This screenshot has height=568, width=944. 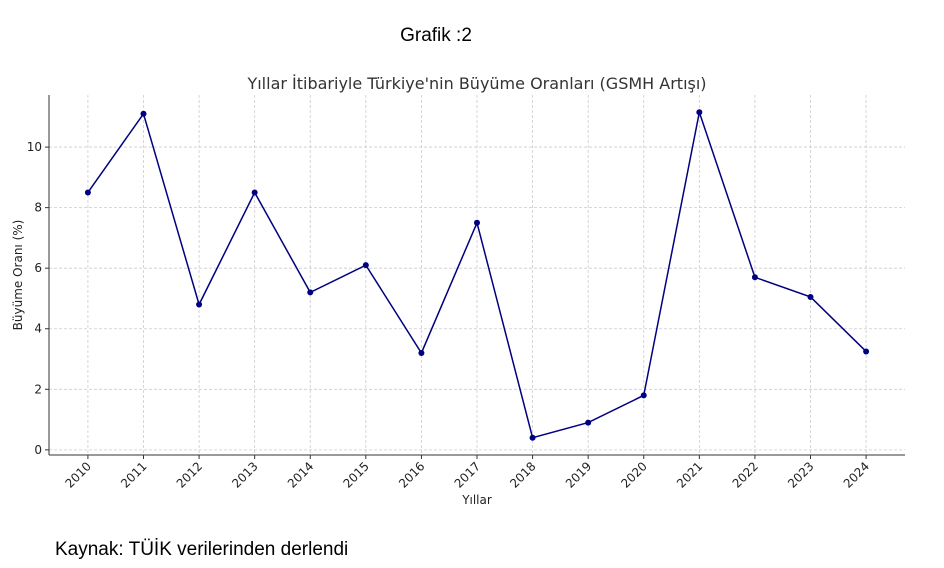 What do you see at coordinates (355, 474) in the screenshot?
I see `x-tick-label: 2015` at bounding box center [355, 474].